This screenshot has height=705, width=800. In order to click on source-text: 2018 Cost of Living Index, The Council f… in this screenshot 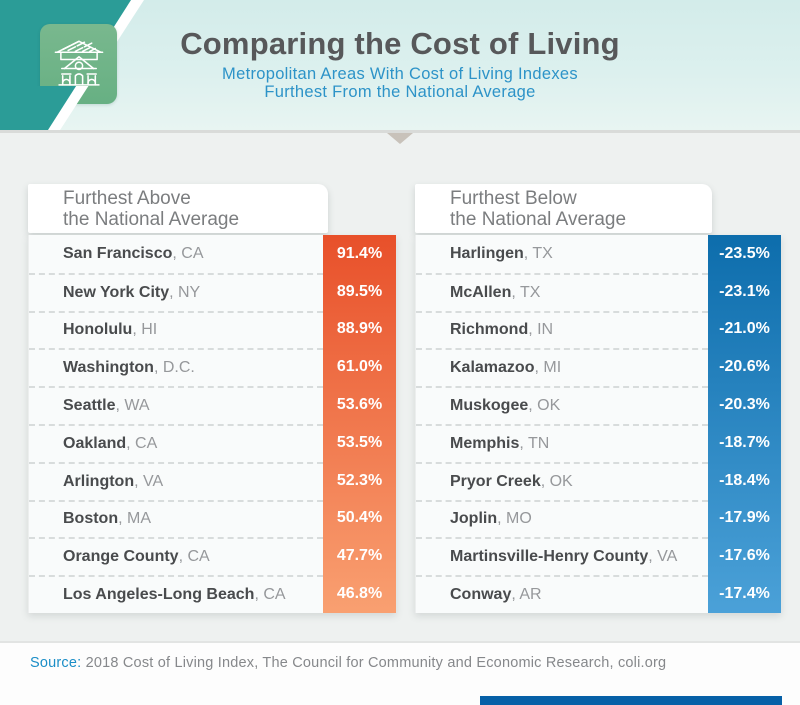, I will do `click(374, 663)`.